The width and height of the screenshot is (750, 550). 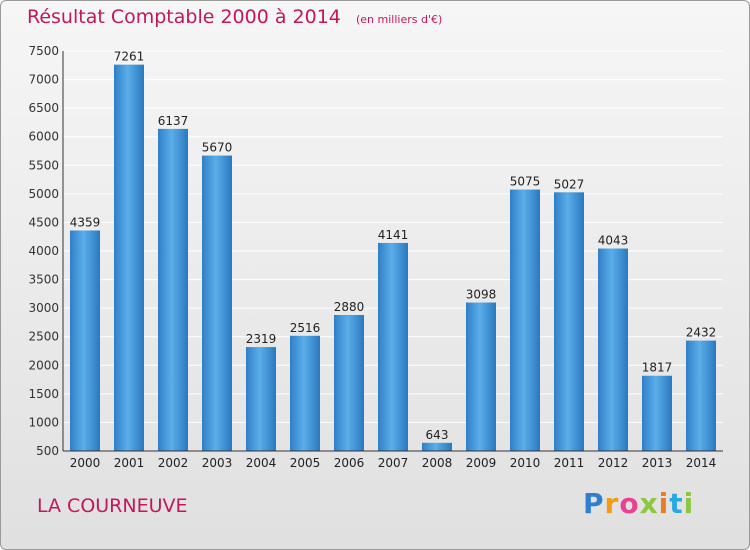 What do you see at coordinates (569, 463) in the screenshot?
I see `x-tick-label: 2011` at bounding box center [569, 463].